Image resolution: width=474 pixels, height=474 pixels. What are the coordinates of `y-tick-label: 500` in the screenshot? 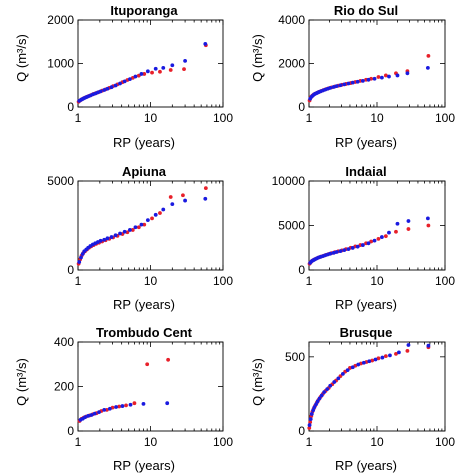 It's located at (295, 357).